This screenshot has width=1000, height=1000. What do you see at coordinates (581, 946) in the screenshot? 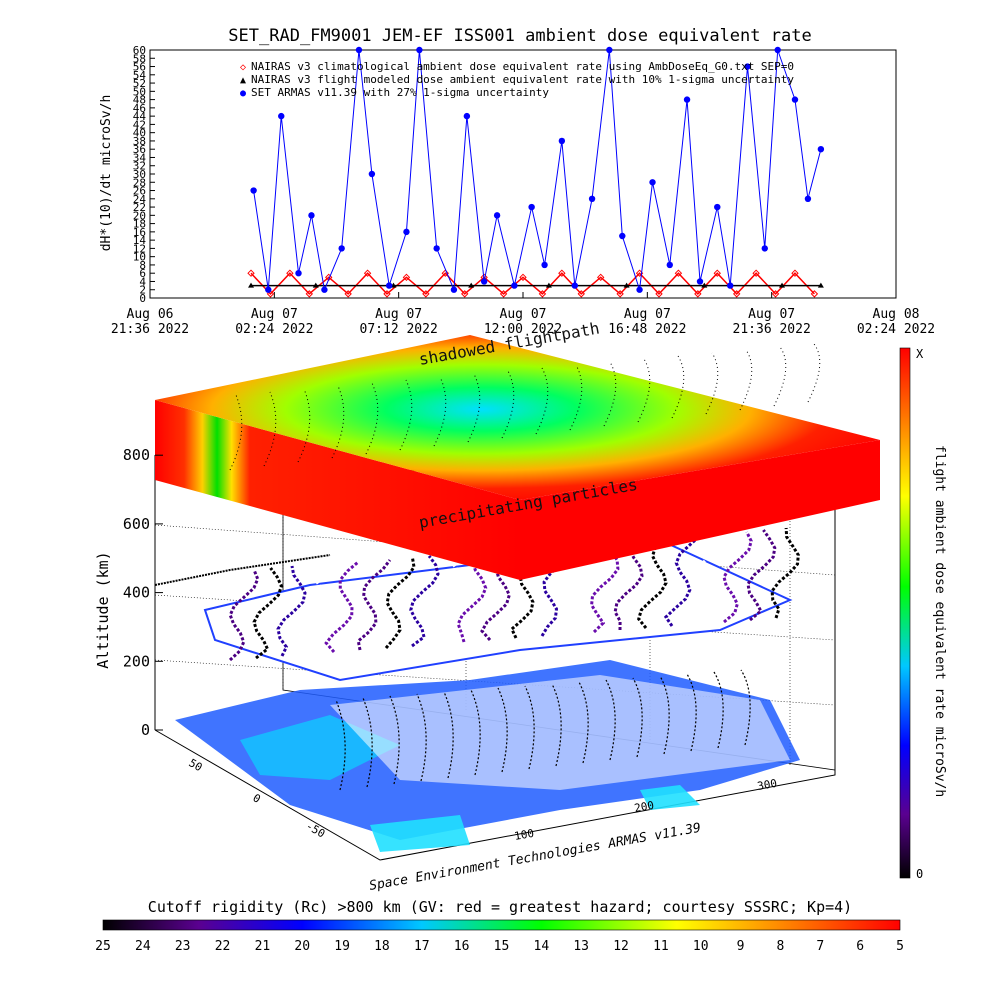
I see `rc-tick-label: 13` at bounding box center [581, 946].